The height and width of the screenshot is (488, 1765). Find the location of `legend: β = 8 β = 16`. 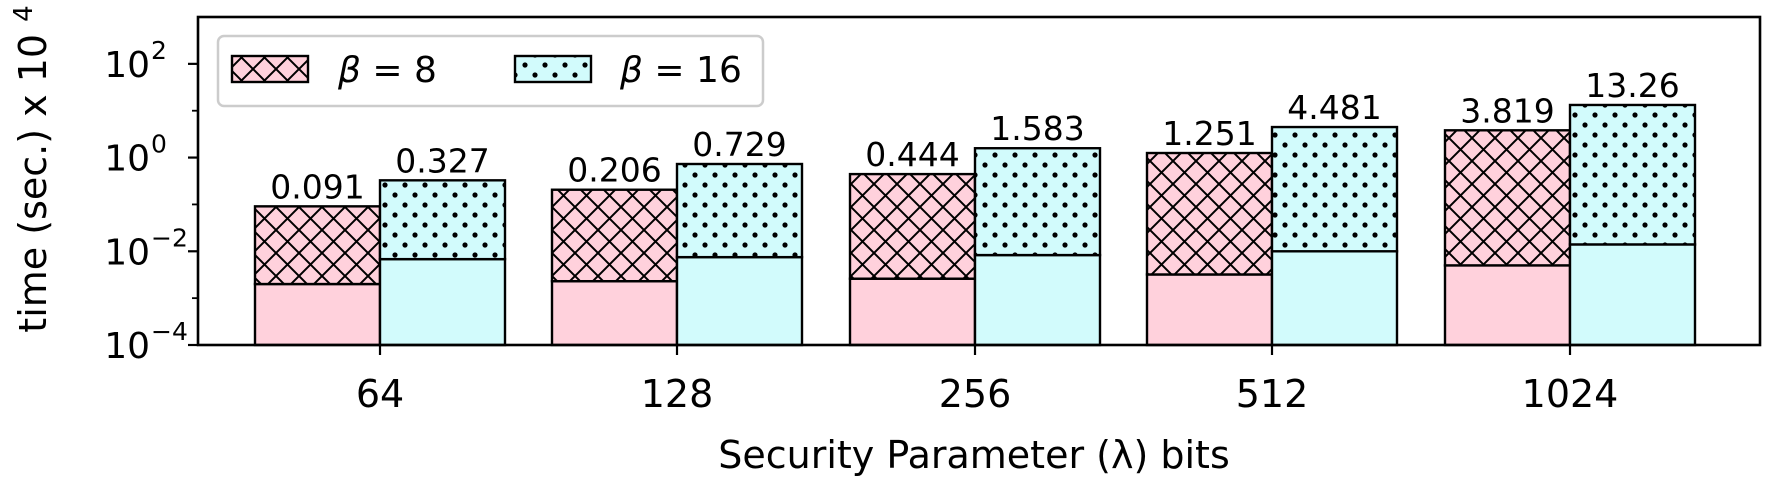

legend: β = 8 β = 16 is located at coordinates (490, 71).